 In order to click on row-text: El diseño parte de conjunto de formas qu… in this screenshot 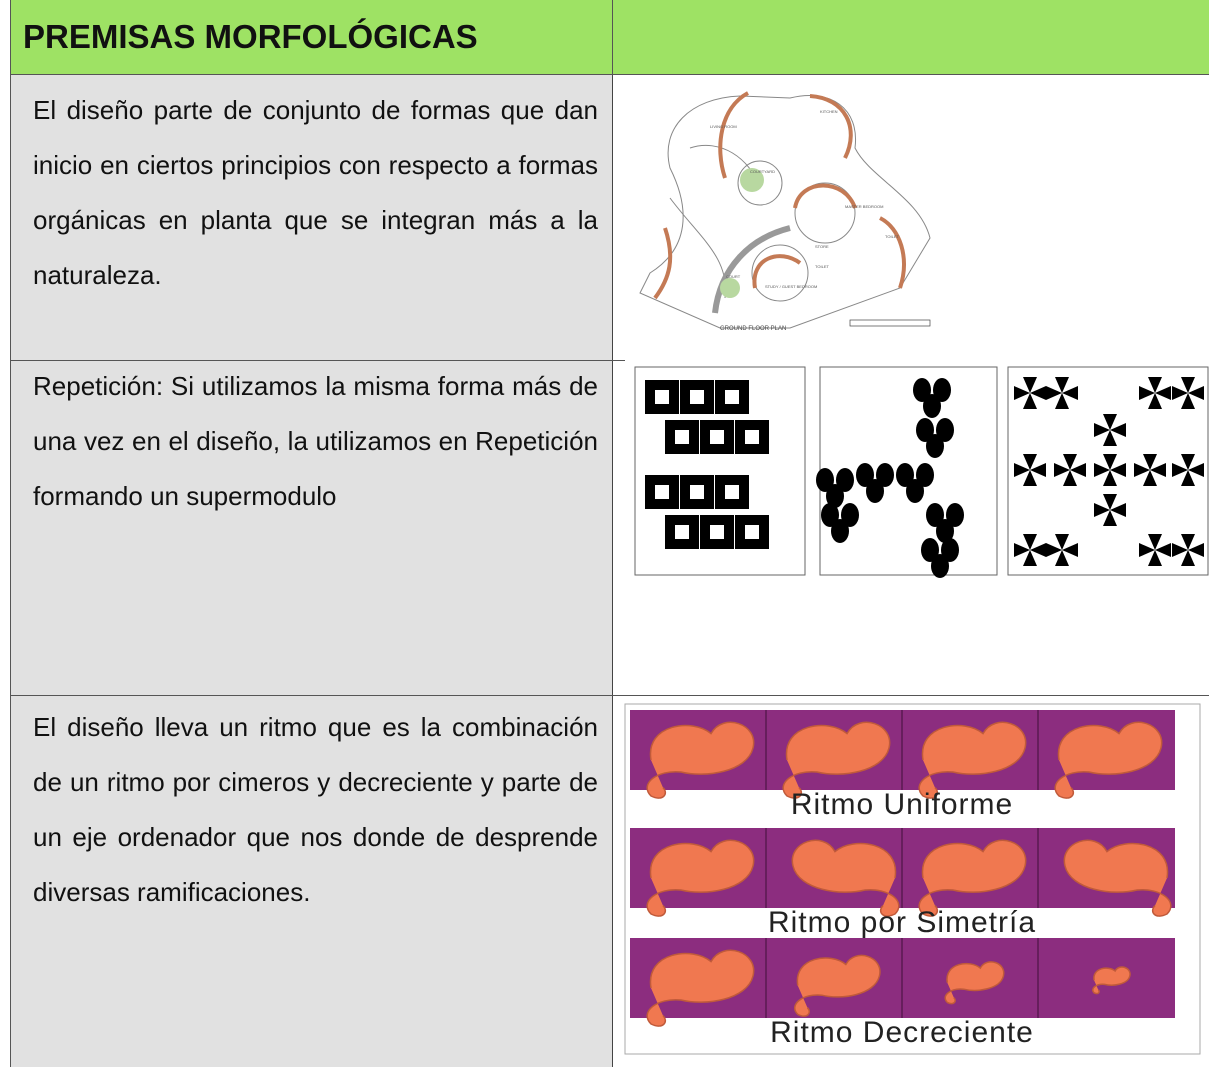, I will do `click(315, 192)`.